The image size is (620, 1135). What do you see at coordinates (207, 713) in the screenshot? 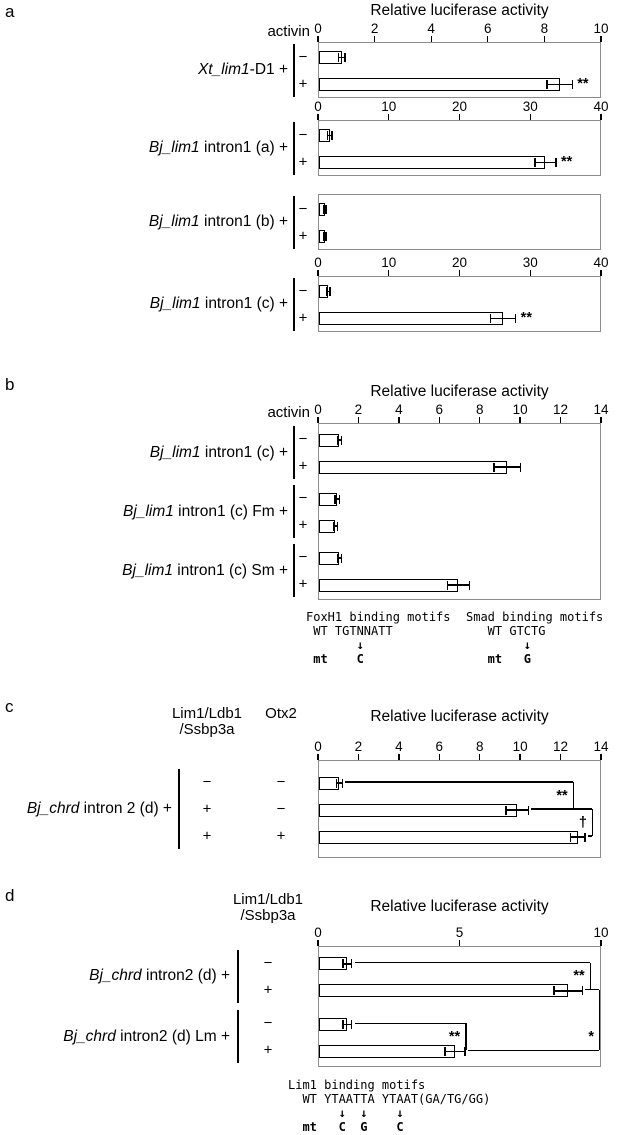
I see `header-line1: Lim1/Ldb1` at bounding box center [207, 713].